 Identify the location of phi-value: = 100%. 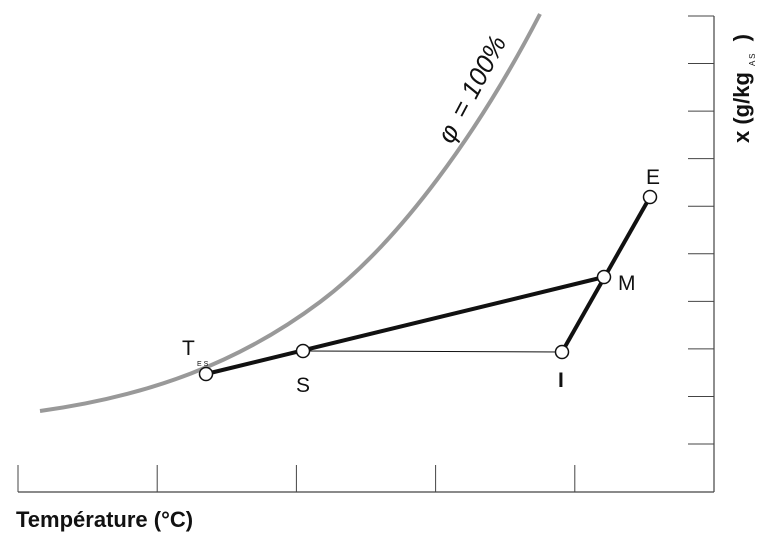
(478, 76).